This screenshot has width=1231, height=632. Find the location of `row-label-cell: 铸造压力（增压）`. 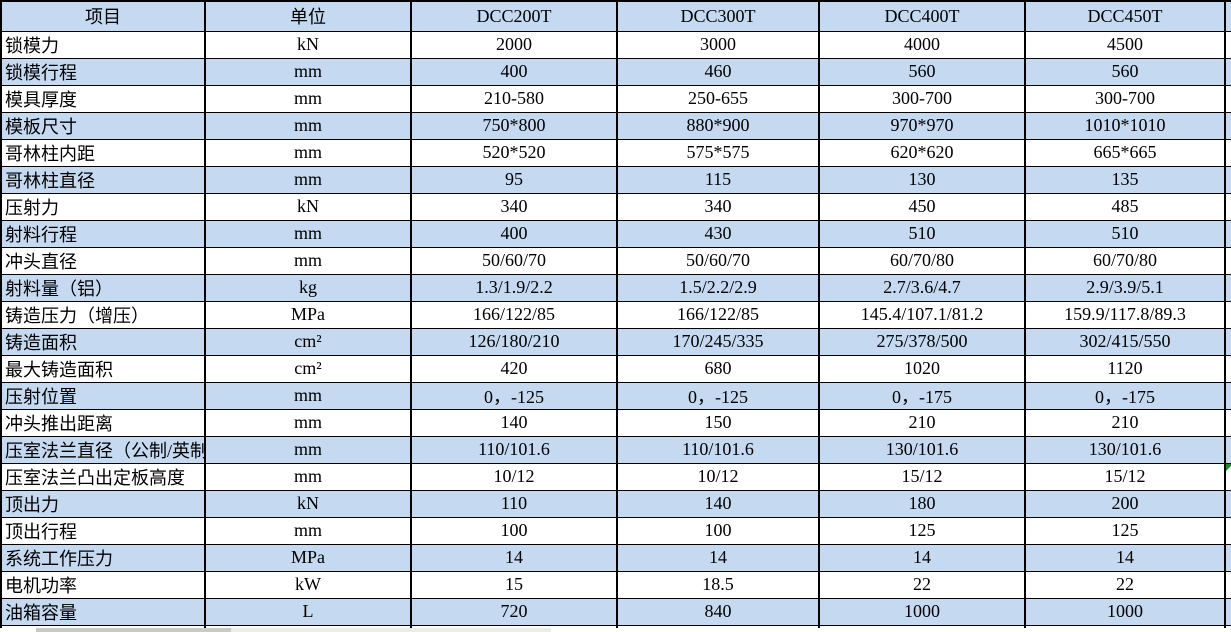

row-label-cell: 铸造压力（增压） is located at coordinates (102, 314).